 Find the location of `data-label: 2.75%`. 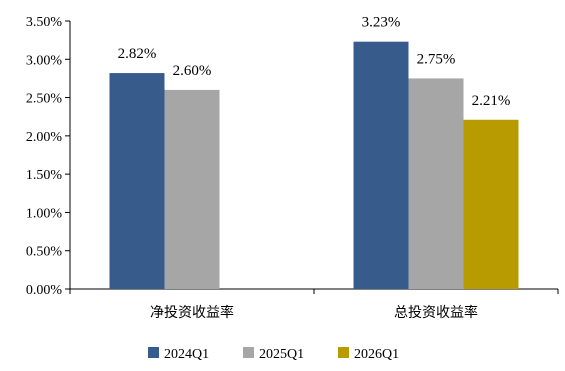

data-label: 2.75% is located at coordinates (436, 59).